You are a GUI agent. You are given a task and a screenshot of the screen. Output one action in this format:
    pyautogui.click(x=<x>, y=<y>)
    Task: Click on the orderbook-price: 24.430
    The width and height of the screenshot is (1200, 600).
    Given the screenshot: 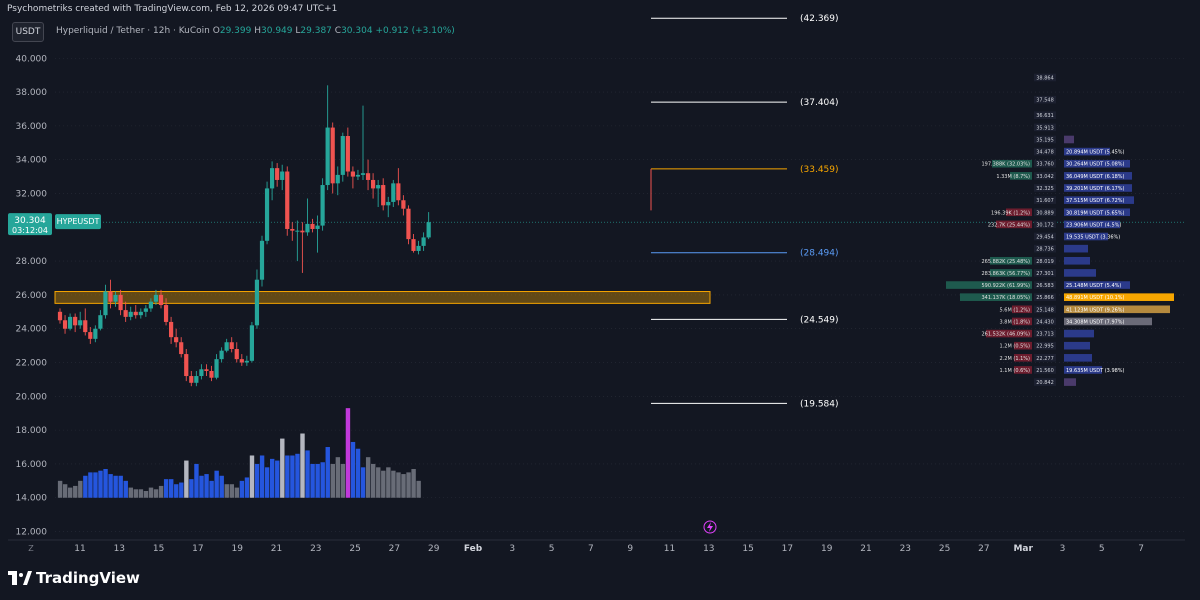 What is the action you would take?
    pyautogui.click(x=1045, y=322)
    